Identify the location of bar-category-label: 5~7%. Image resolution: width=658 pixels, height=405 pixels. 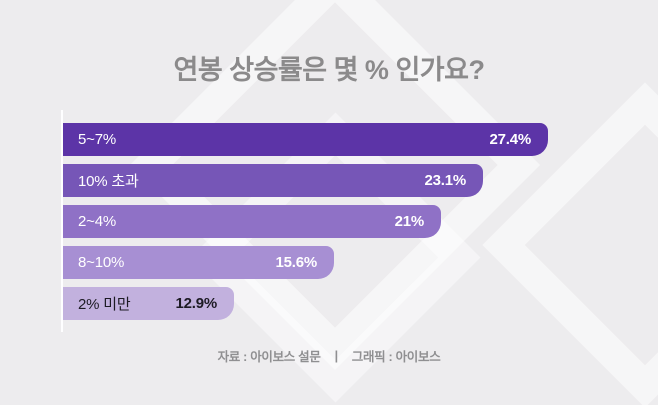
(97, 139).